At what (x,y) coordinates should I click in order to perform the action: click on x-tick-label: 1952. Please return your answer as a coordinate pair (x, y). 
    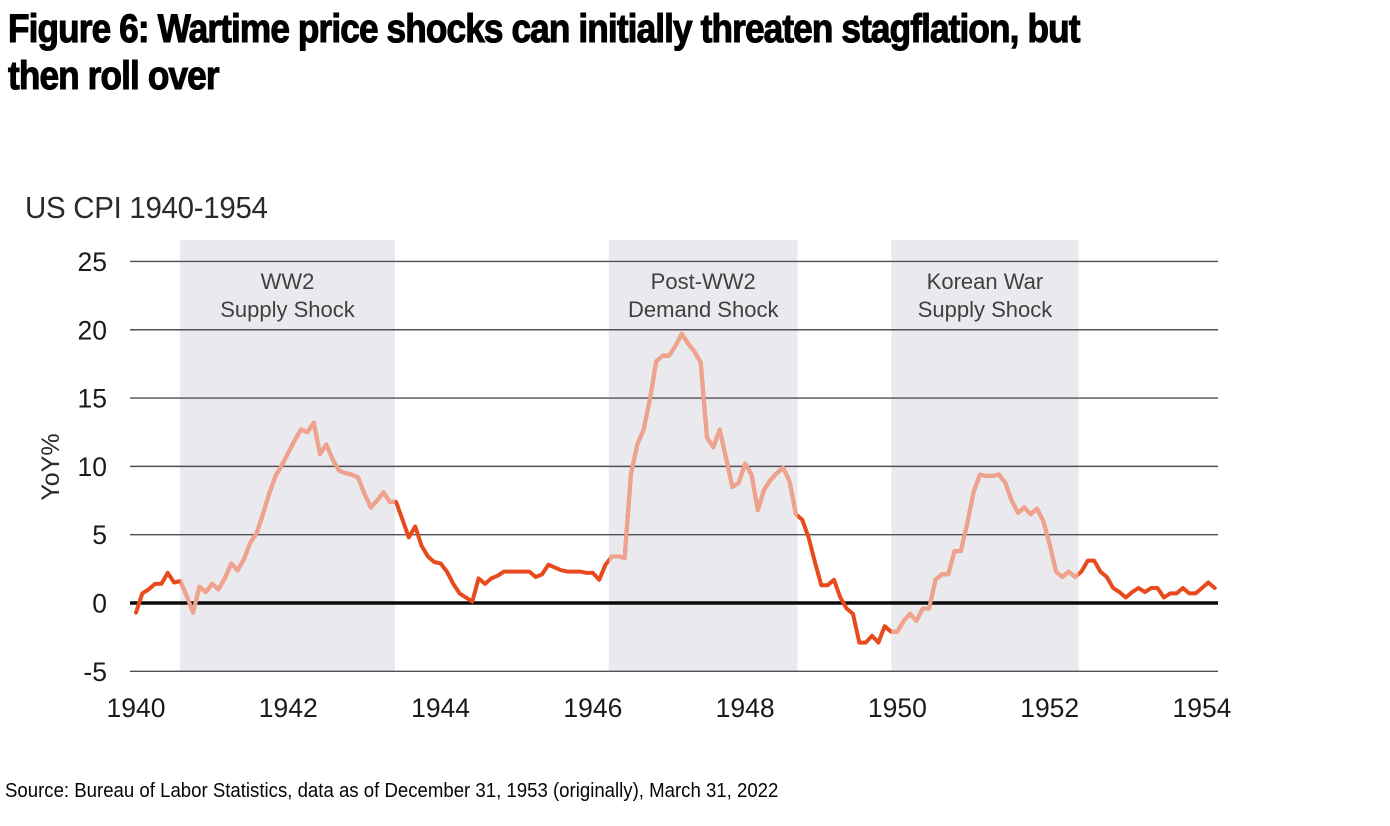
    Looking at the image, I should click on (1049, 708).